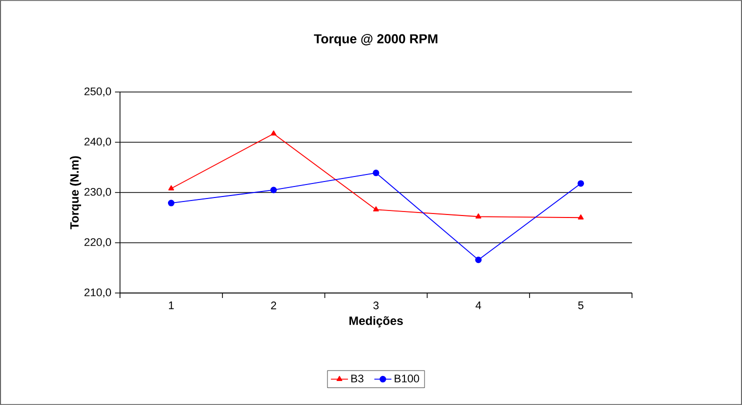 The width and height of the screenshot is (742, 405). Describe the element at coordinates (581, 306) in the screenshot. I see `x-tick-label: 5` at that location.